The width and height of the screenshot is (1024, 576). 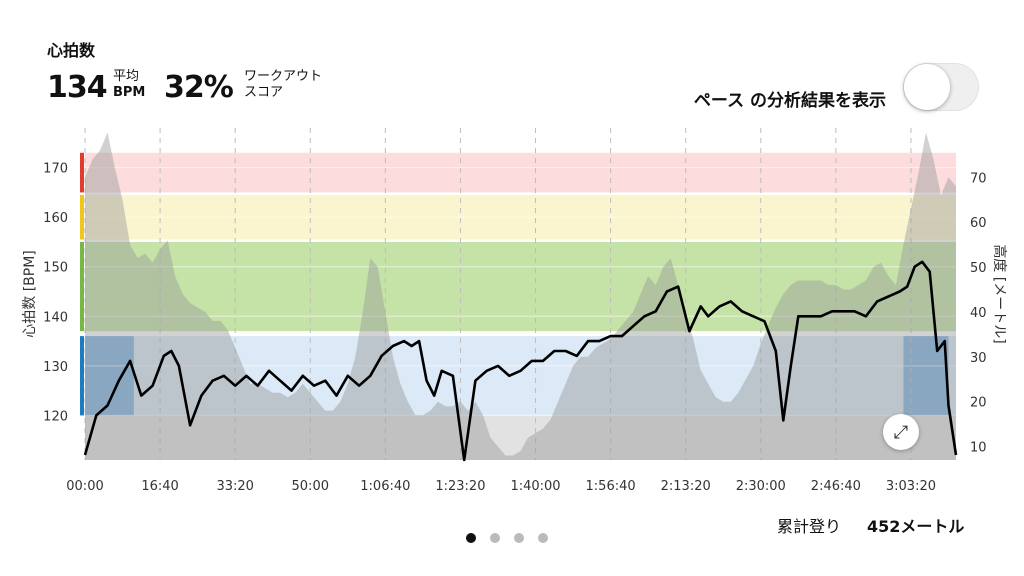 I want to click on y-tick-label: 120, so click(x=55, y=416).